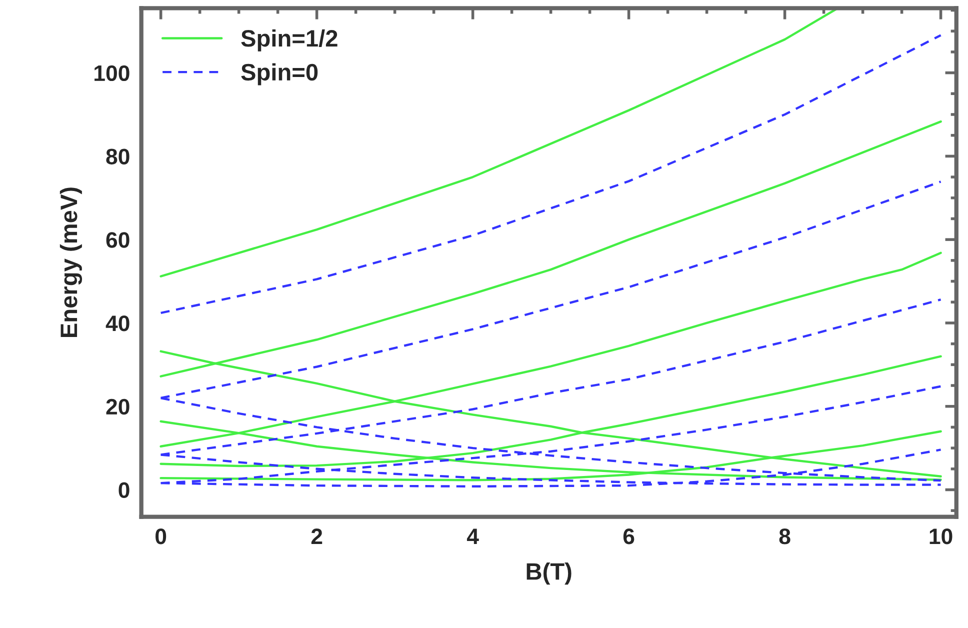 Image resolution: width=968 pixels, height=628 pixels. I want to click on y-tick-label: 60, so click(118, 240).